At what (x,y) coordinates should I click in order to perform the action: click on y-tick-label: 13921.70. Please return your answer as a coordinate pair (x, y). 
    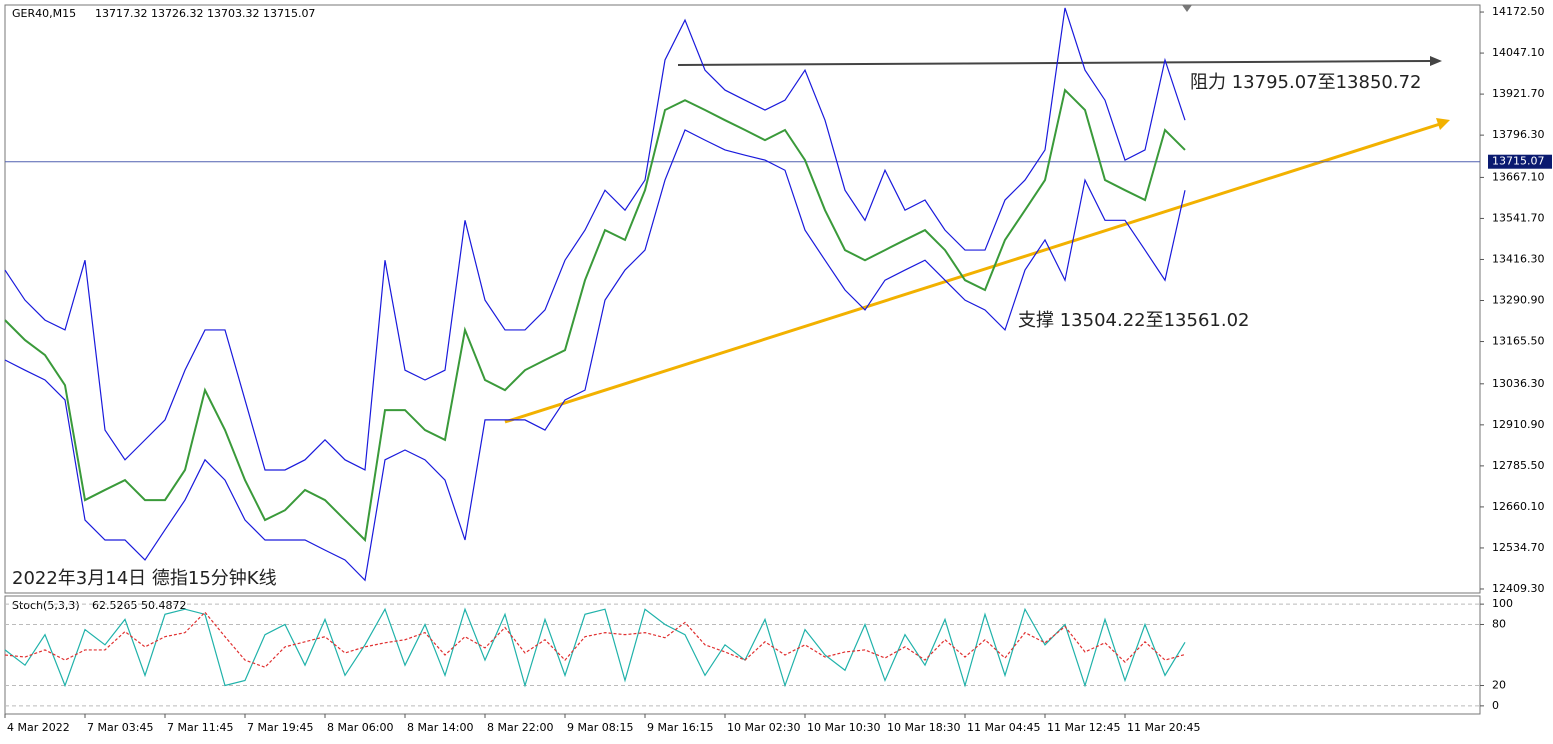
    Looking at the image, I should click on (1518, 93).